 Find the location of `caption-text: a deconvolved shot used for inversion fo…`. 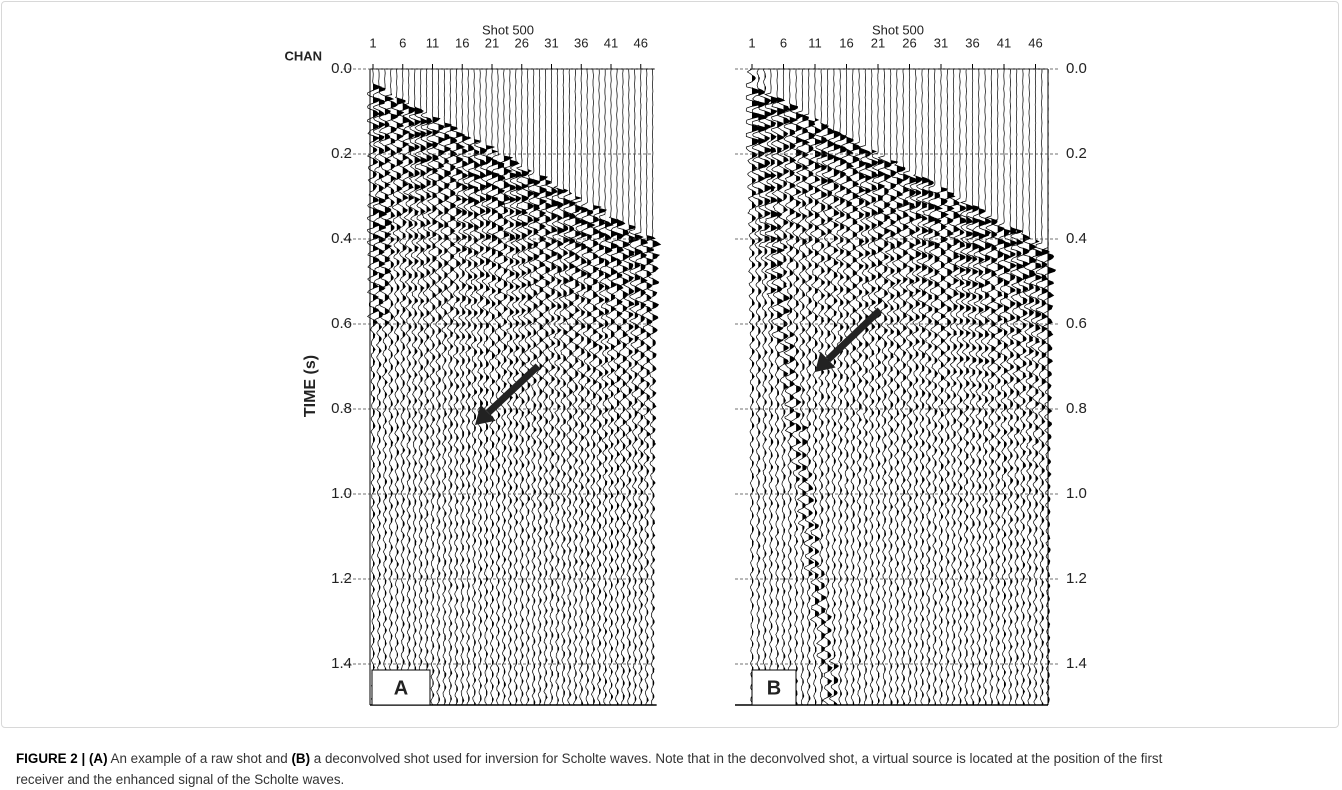

caption-text: a deconvolved shot used for inversion fo… is located at coordinates (589, 769).